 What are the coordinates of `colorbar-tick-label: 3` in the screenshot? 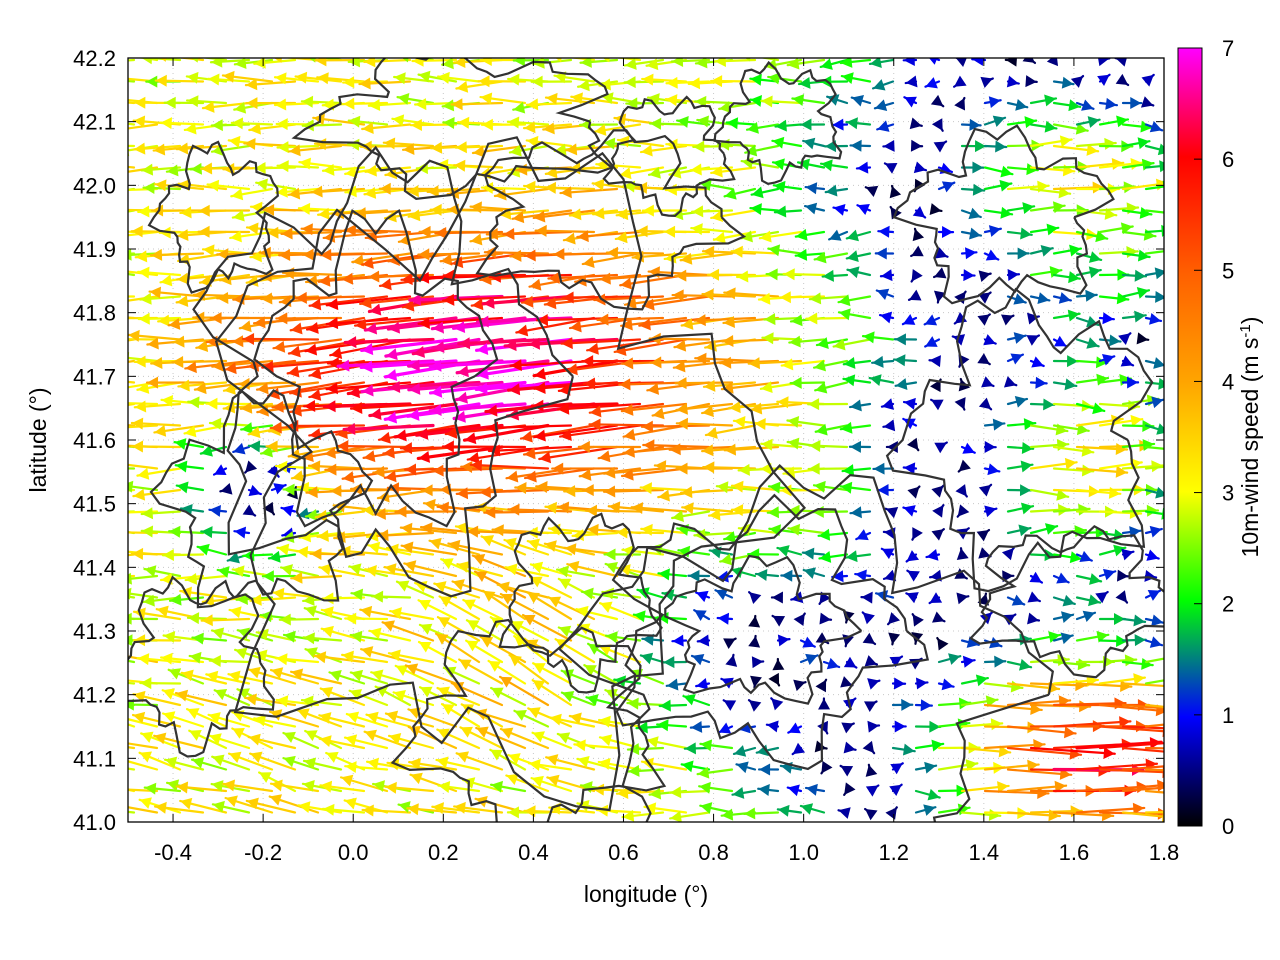 It's located at (1228, 493).